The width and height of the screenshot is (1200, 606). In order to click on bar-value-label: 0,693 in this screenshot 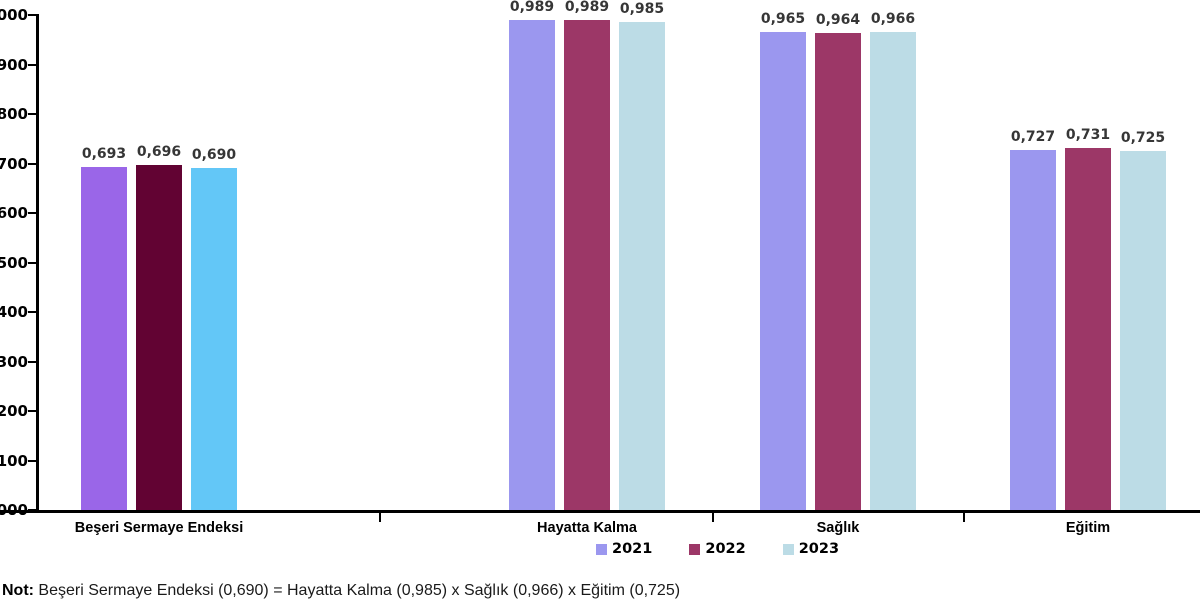, I will do `click(104, 153)`.